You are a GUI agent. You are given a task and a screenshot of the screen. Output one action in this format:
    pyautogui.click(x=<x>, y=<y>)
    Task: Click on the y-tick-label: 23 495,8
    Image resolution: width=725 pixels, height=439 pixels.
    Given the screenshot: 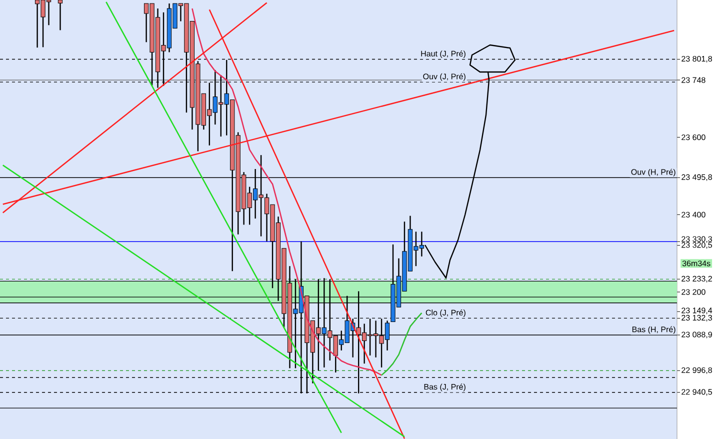 What is the action you would take?
    pyautogui.click(x=697, y=177)
    